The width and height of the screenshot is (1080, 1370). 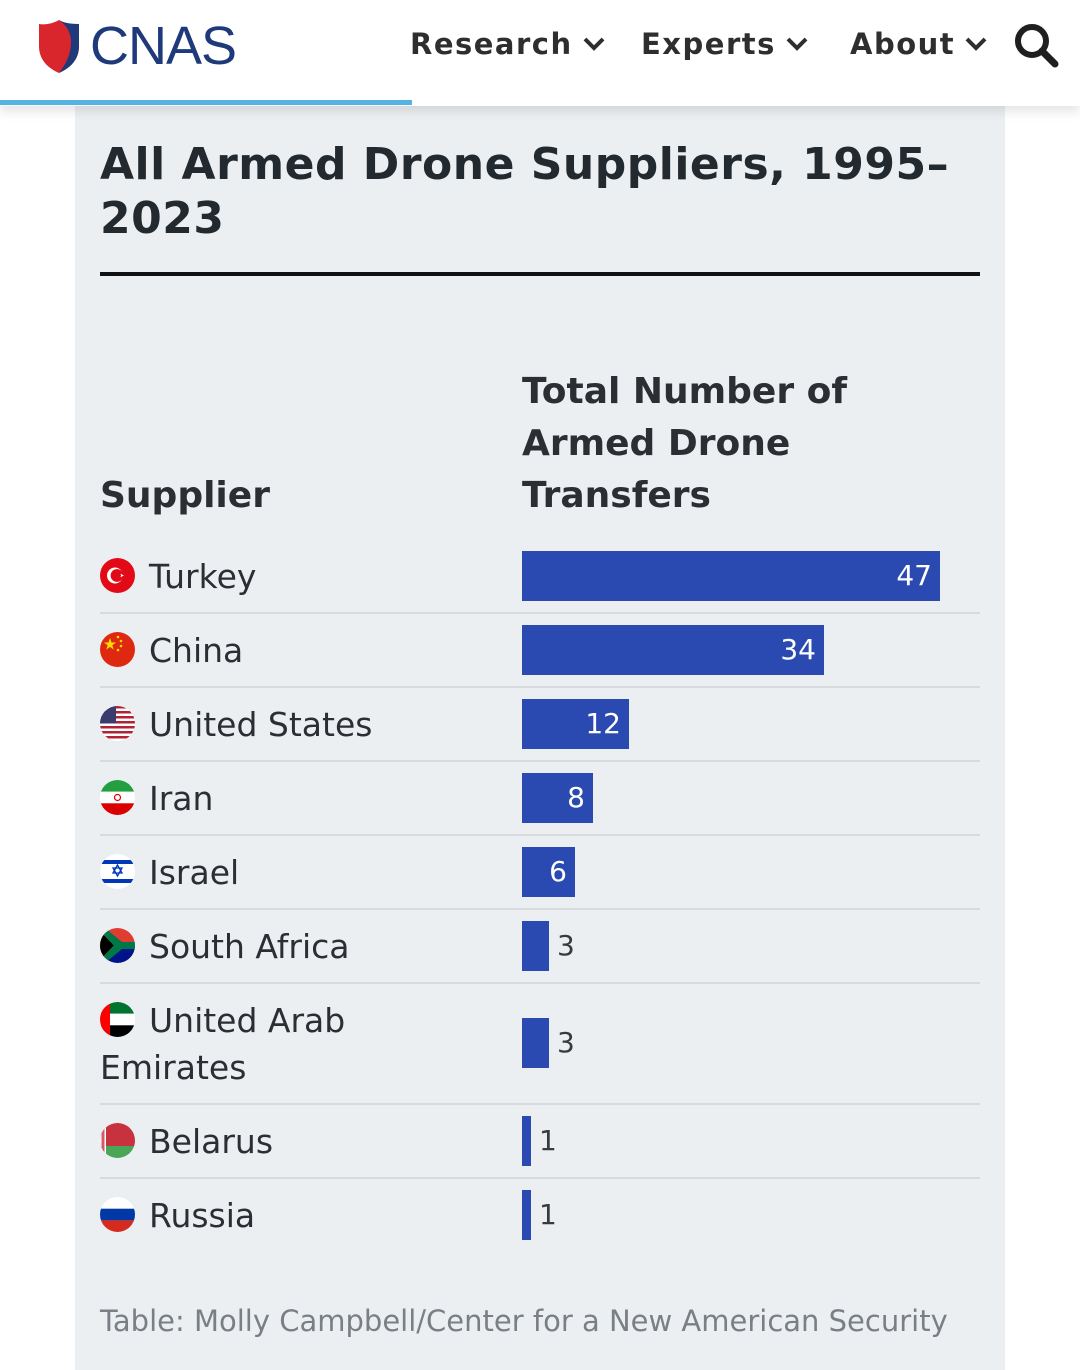 I want to click on supplier-name: Russia, so click(x=202, y=1215).